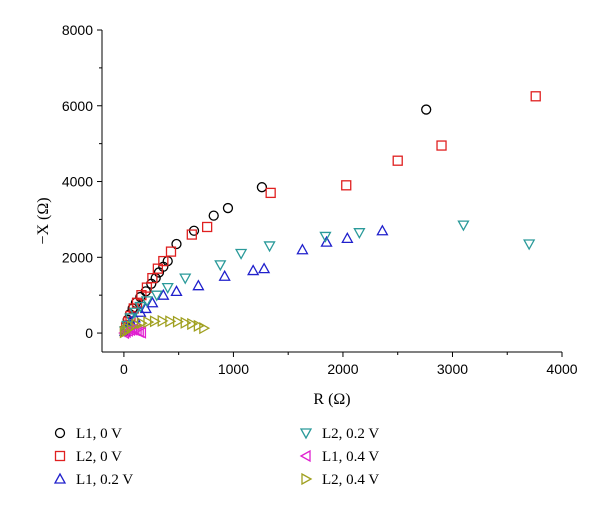 The width and height of the screenshot is (600, 525). I want to click on x-tick-label: 4000, so click(561, 369).